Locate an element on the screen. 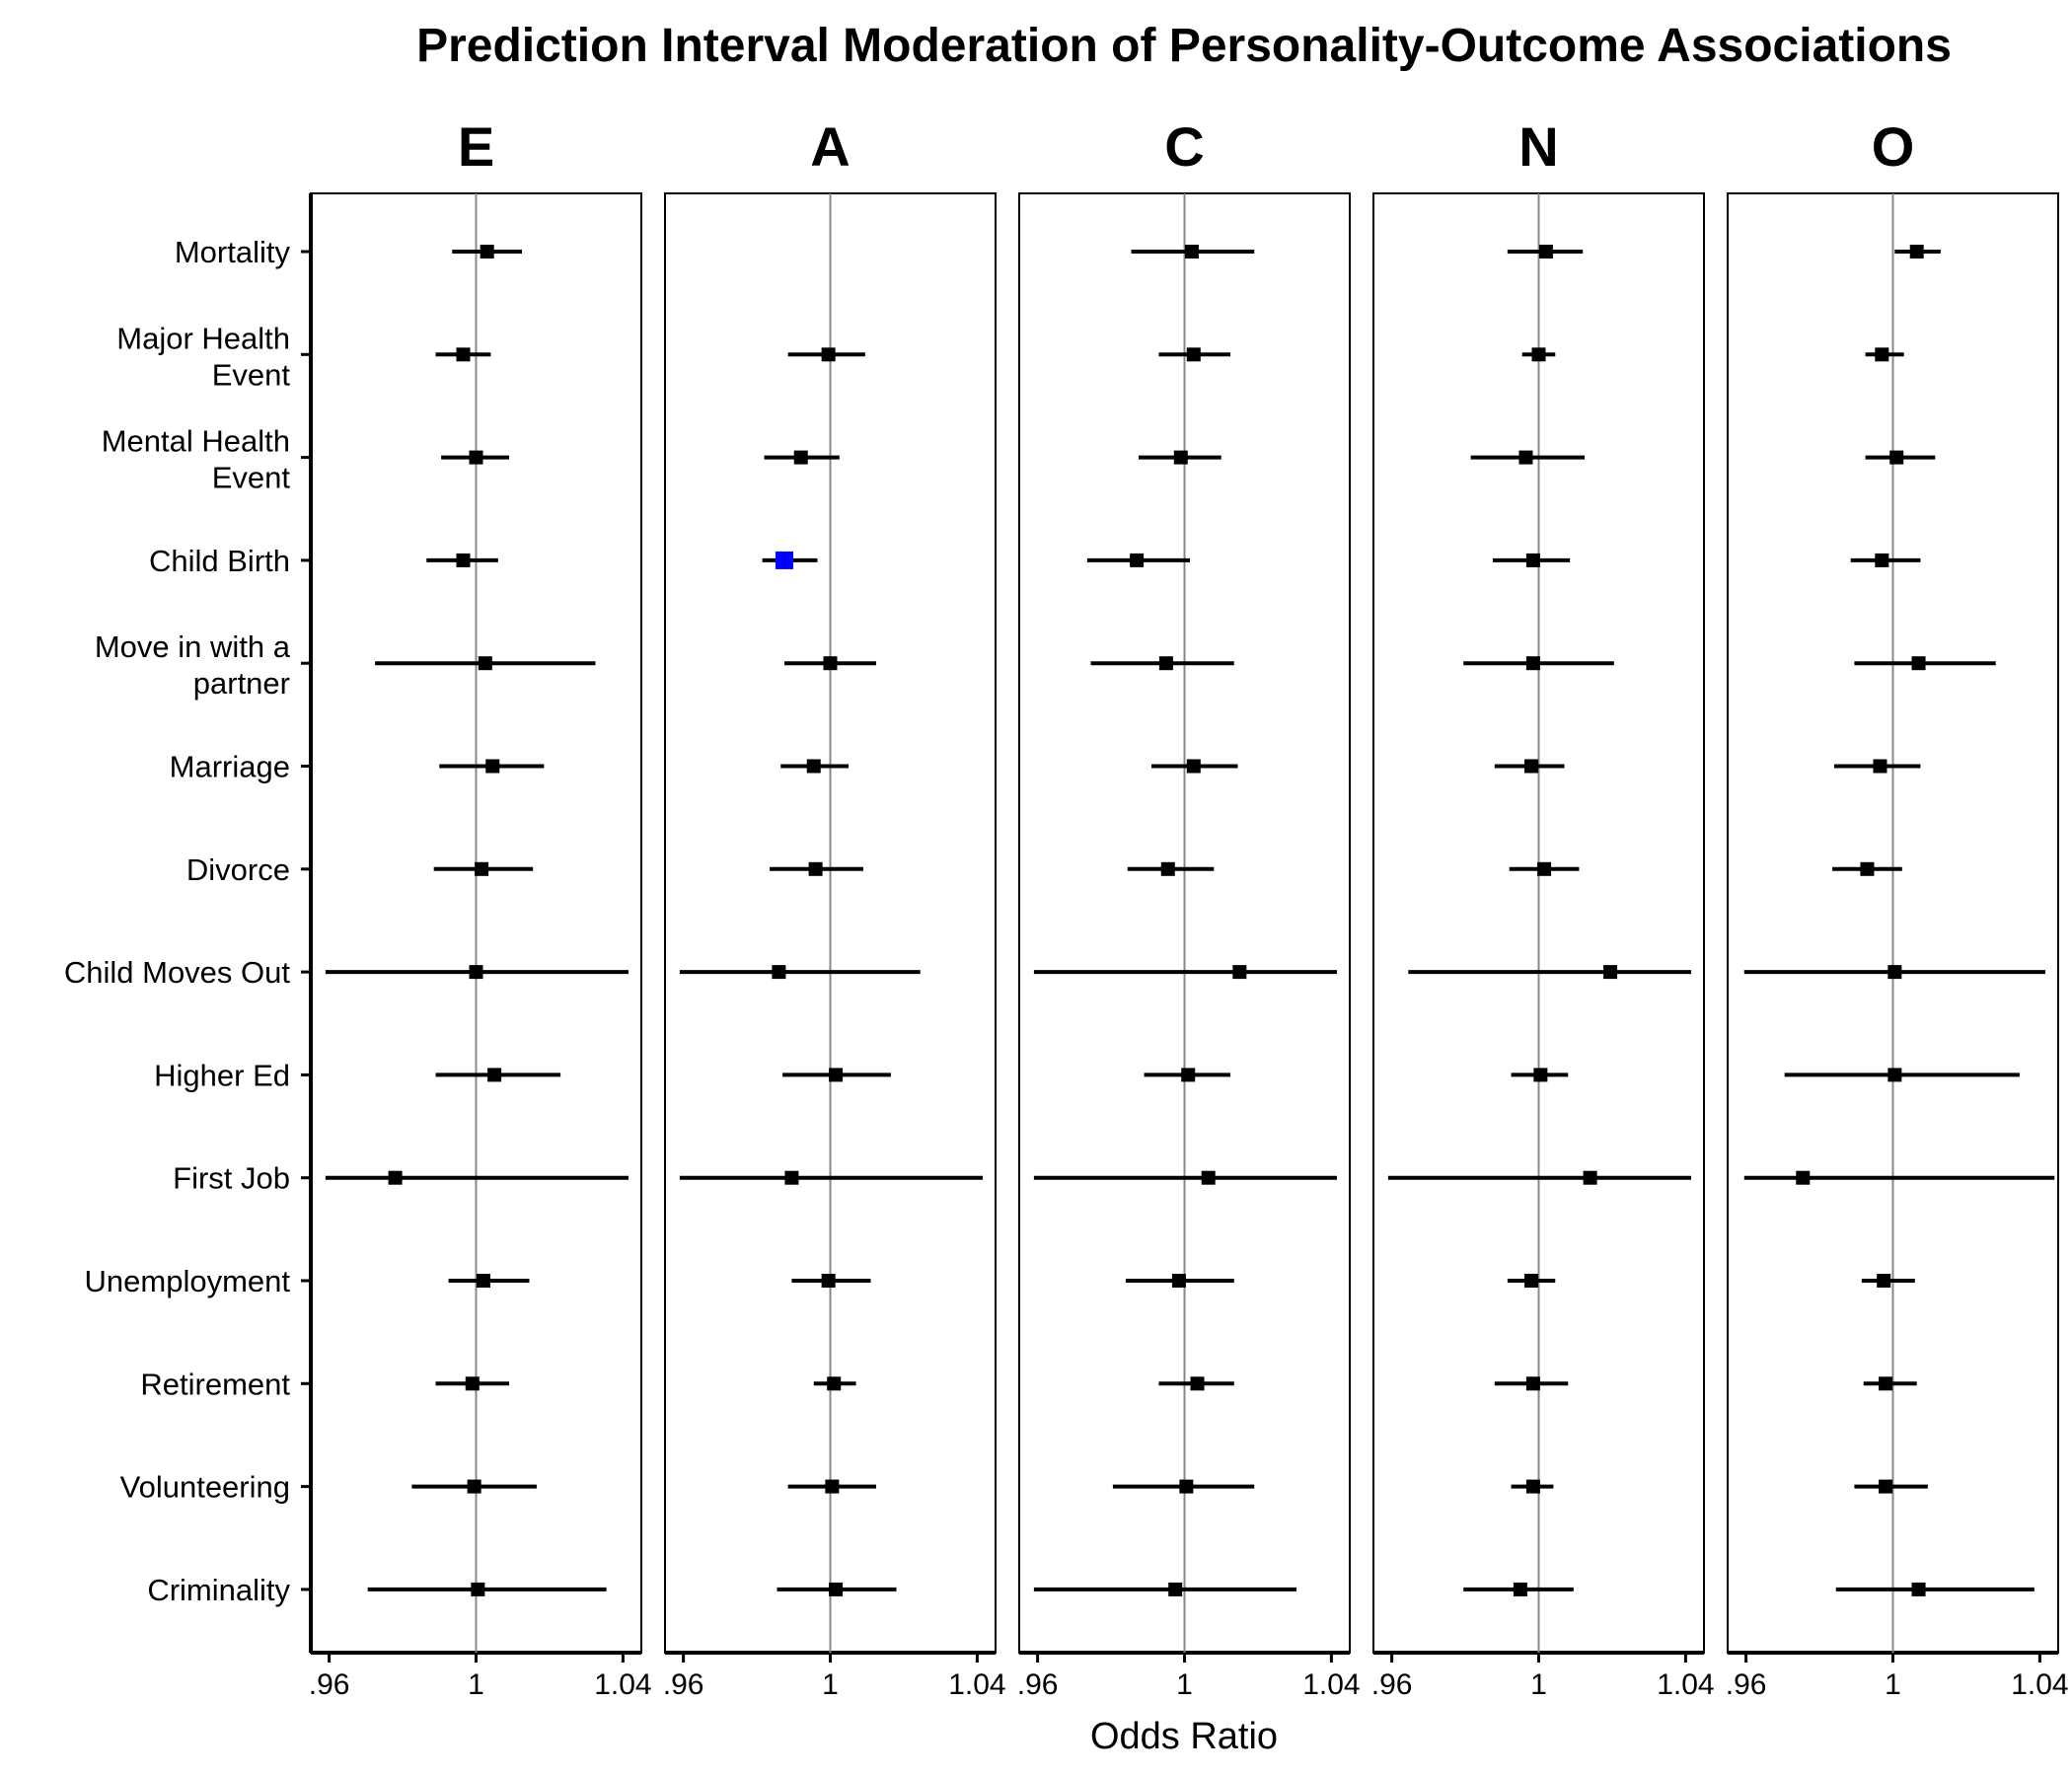 The height and width of the screenshot is (1776, 2072). estimate-point-C-move_in is located at coordinates (1165, 663).